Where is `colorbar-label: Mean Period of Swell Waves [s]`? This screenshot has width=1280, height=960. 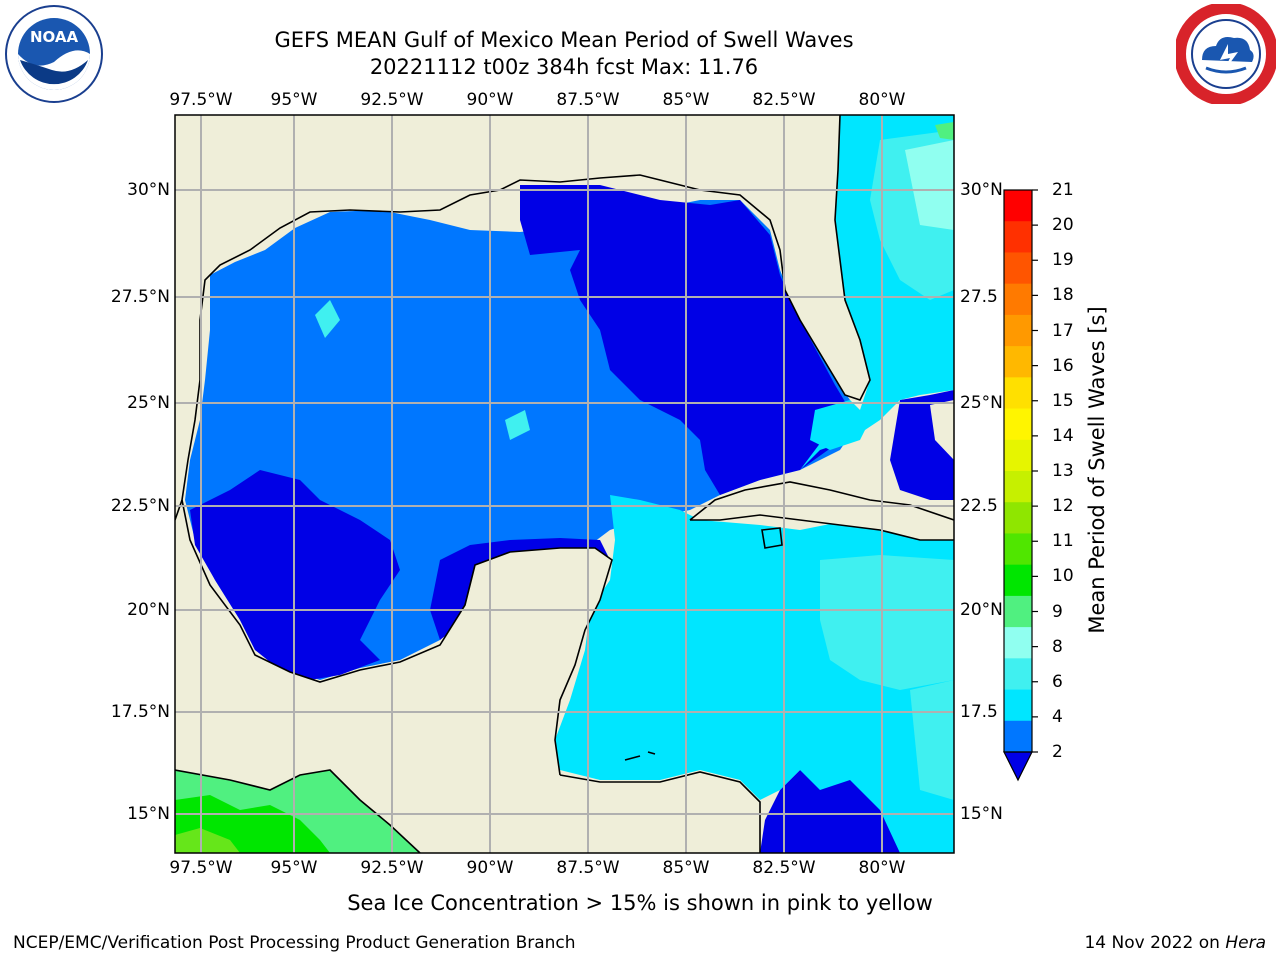 colorbar-label: Mean Period of Swell Waves [s] is located at coordinates (1097, 470).